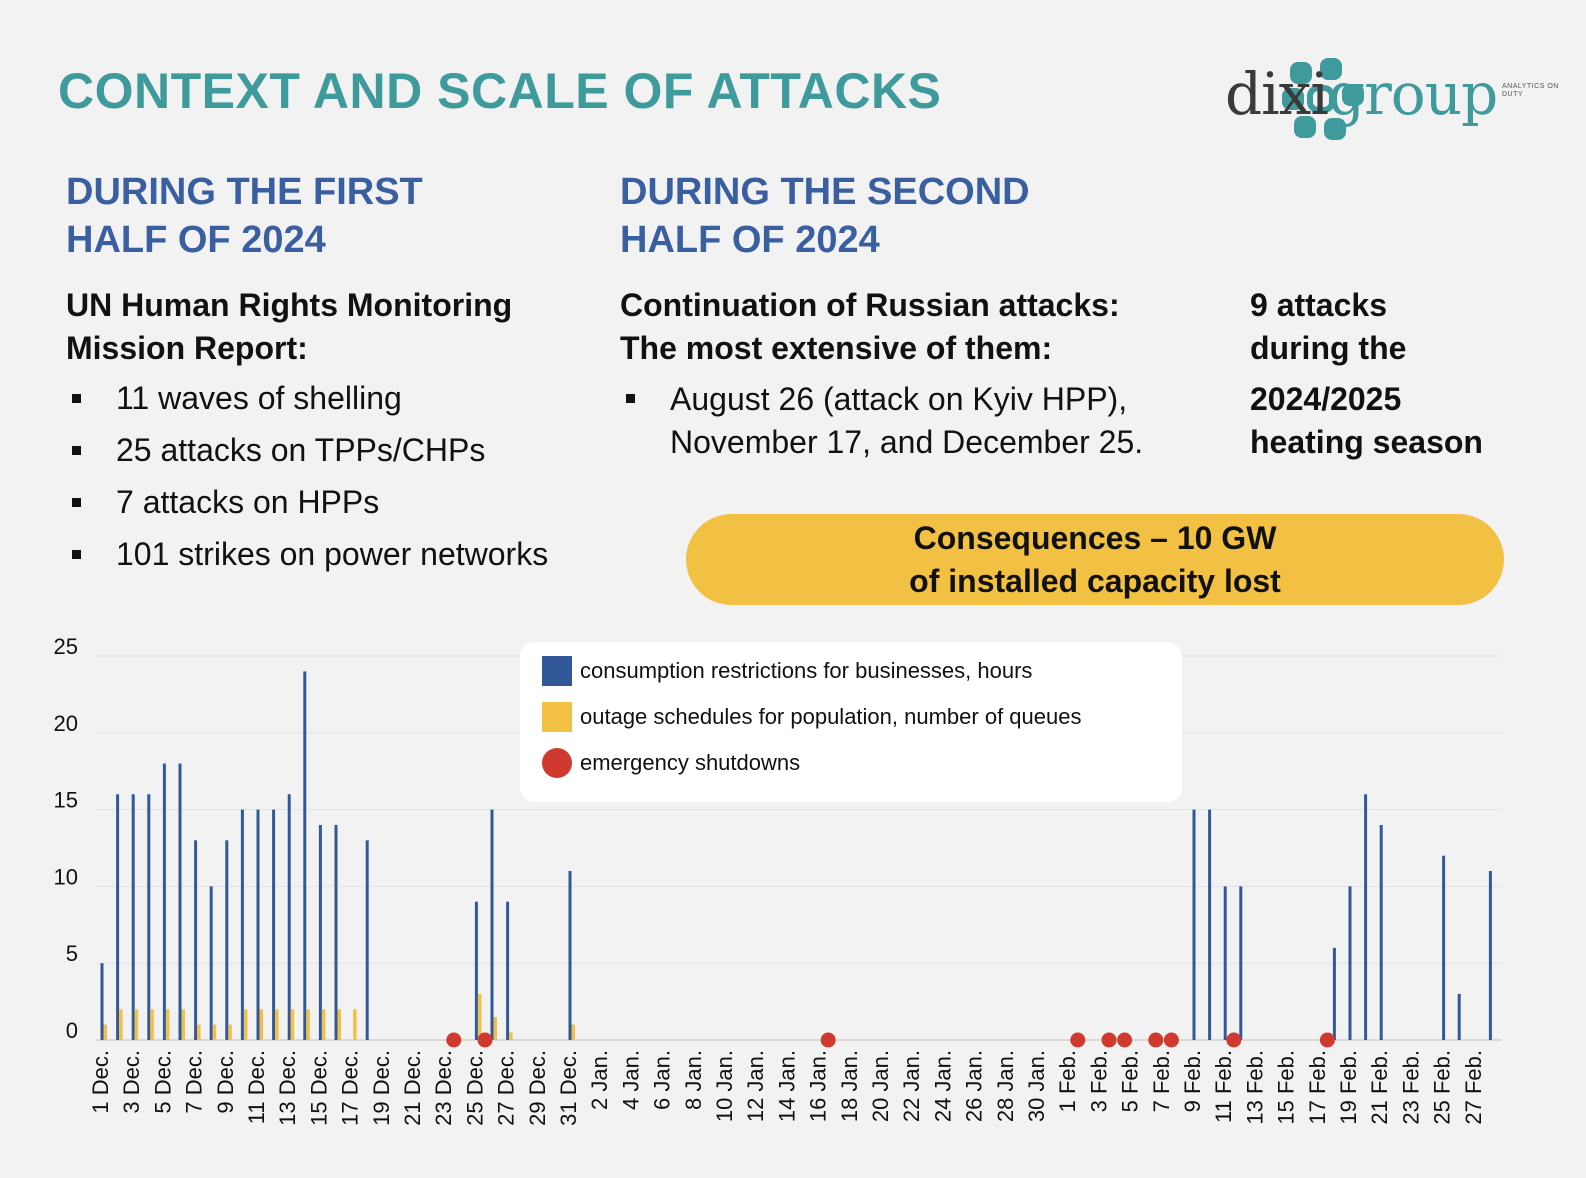  I want to click on x-tick-label: 21 Feb., so click(1379, 1087).